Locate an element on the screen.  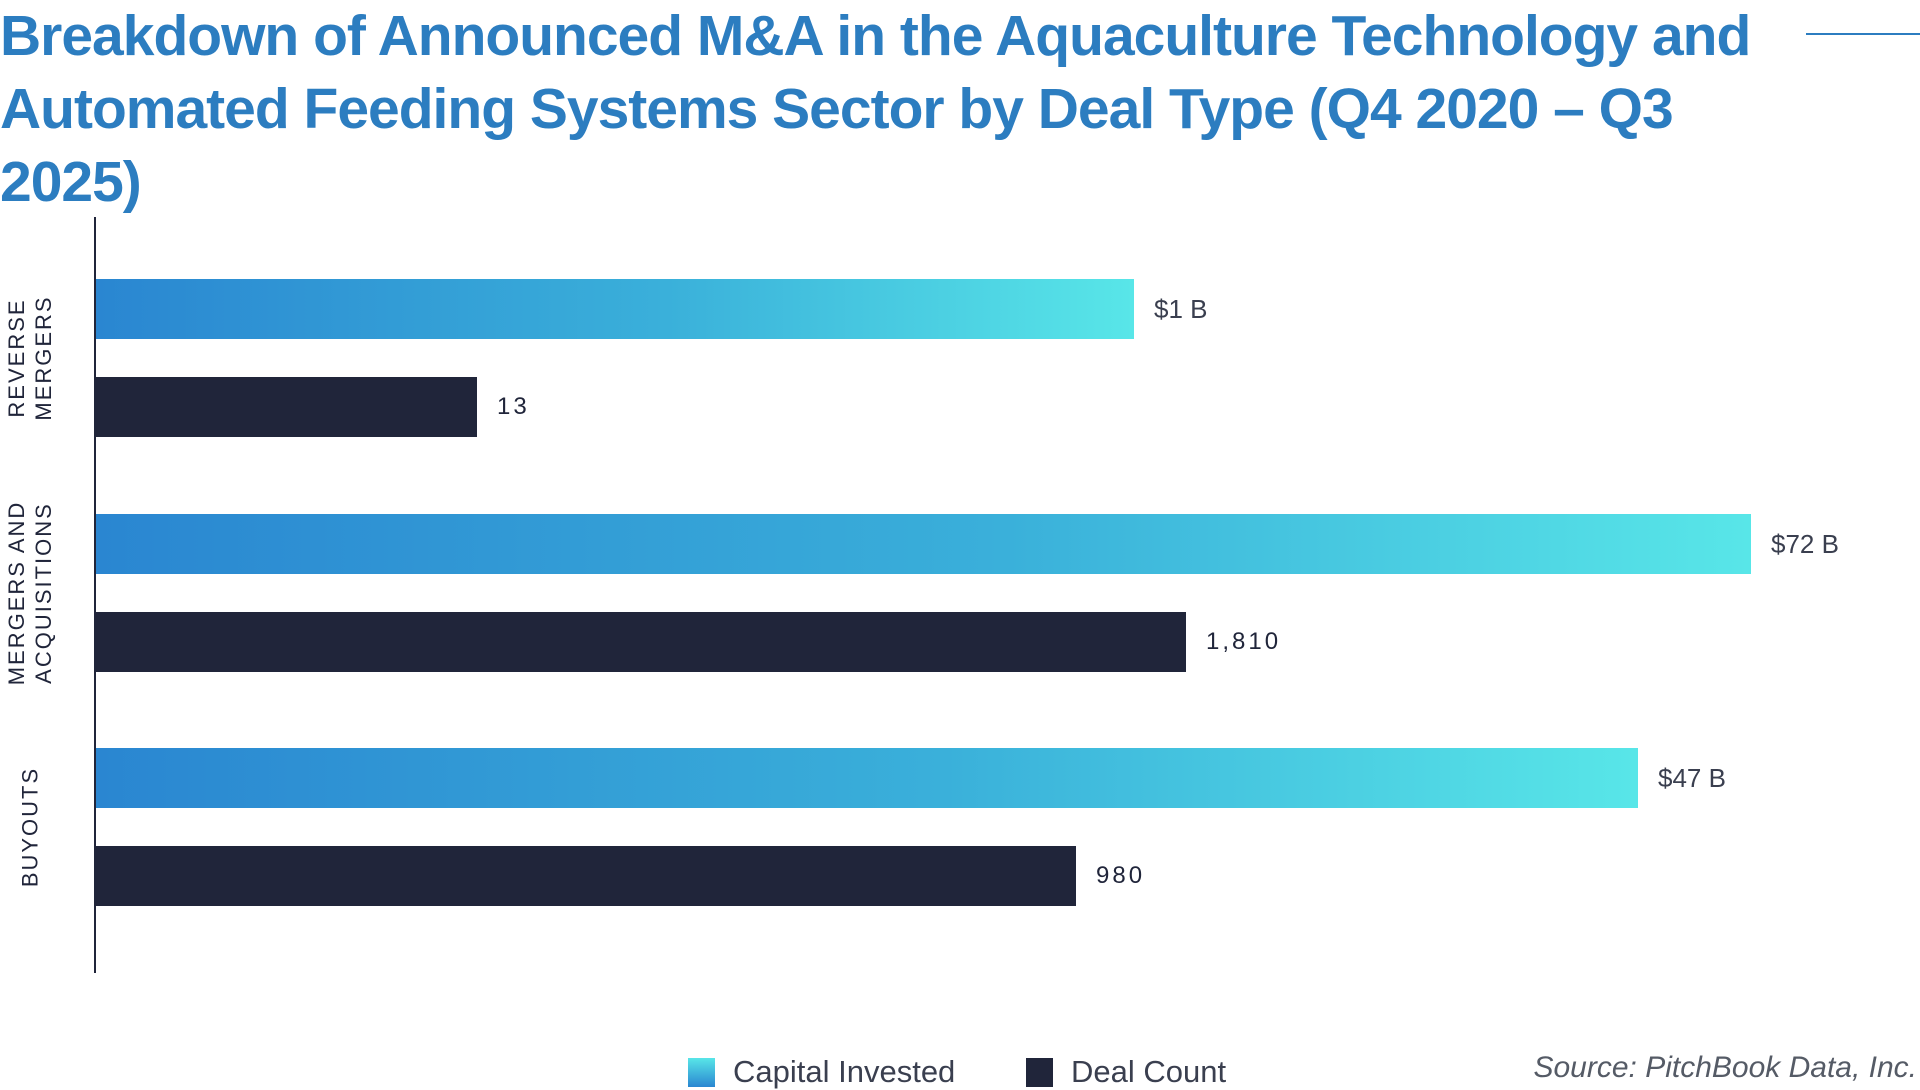
category-label-line: ACQUISITIONS is located at coordinates (43, 593).